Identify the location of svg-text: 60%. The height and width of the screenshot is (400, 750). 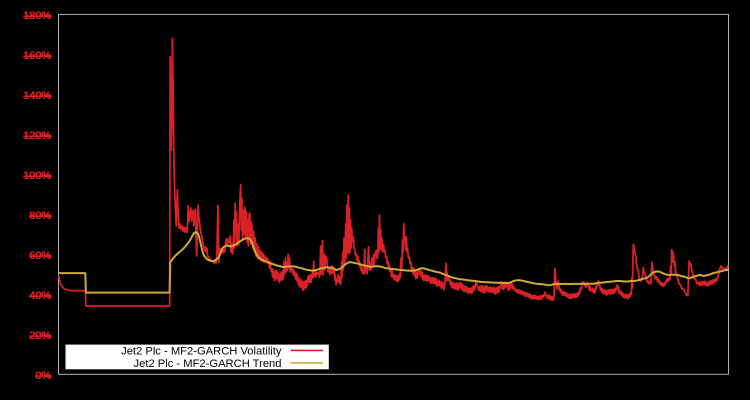
(40, 256).